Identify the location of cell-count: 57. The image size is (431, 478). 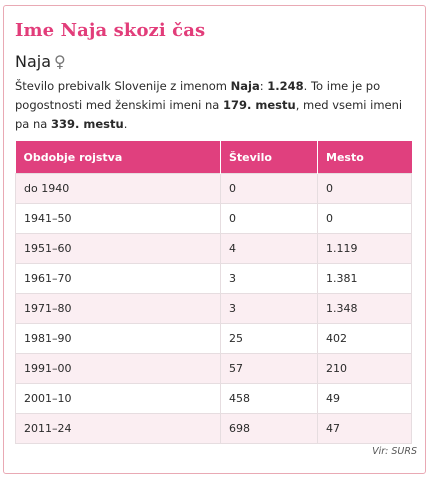
(269, 368).